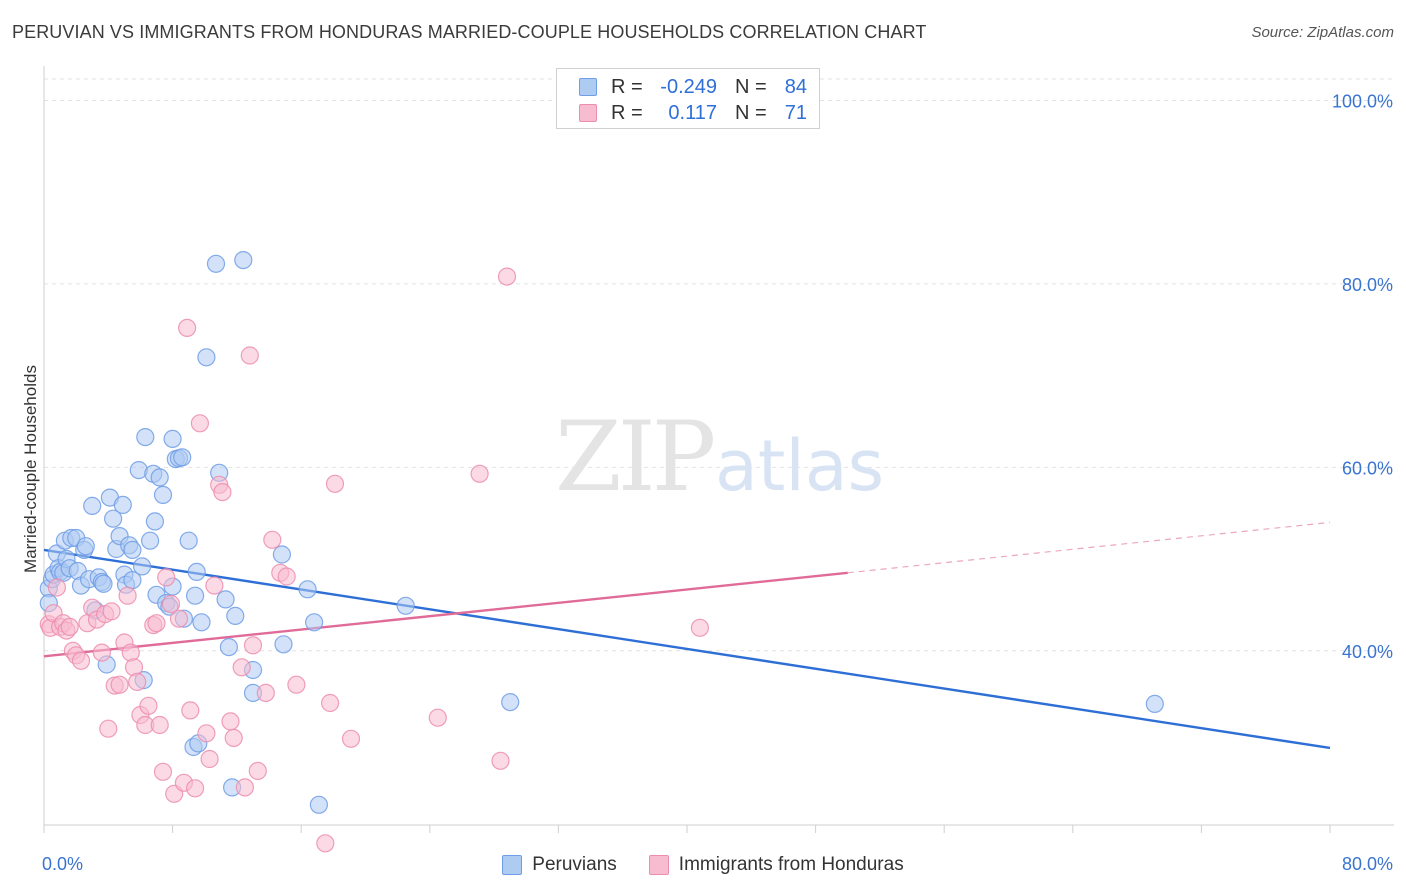 This screenshot has width=1406, height=892. Describe the element at coordinates (1367, 285) in the screenshot. I see `y-tick-label: 80.0%` at that location.